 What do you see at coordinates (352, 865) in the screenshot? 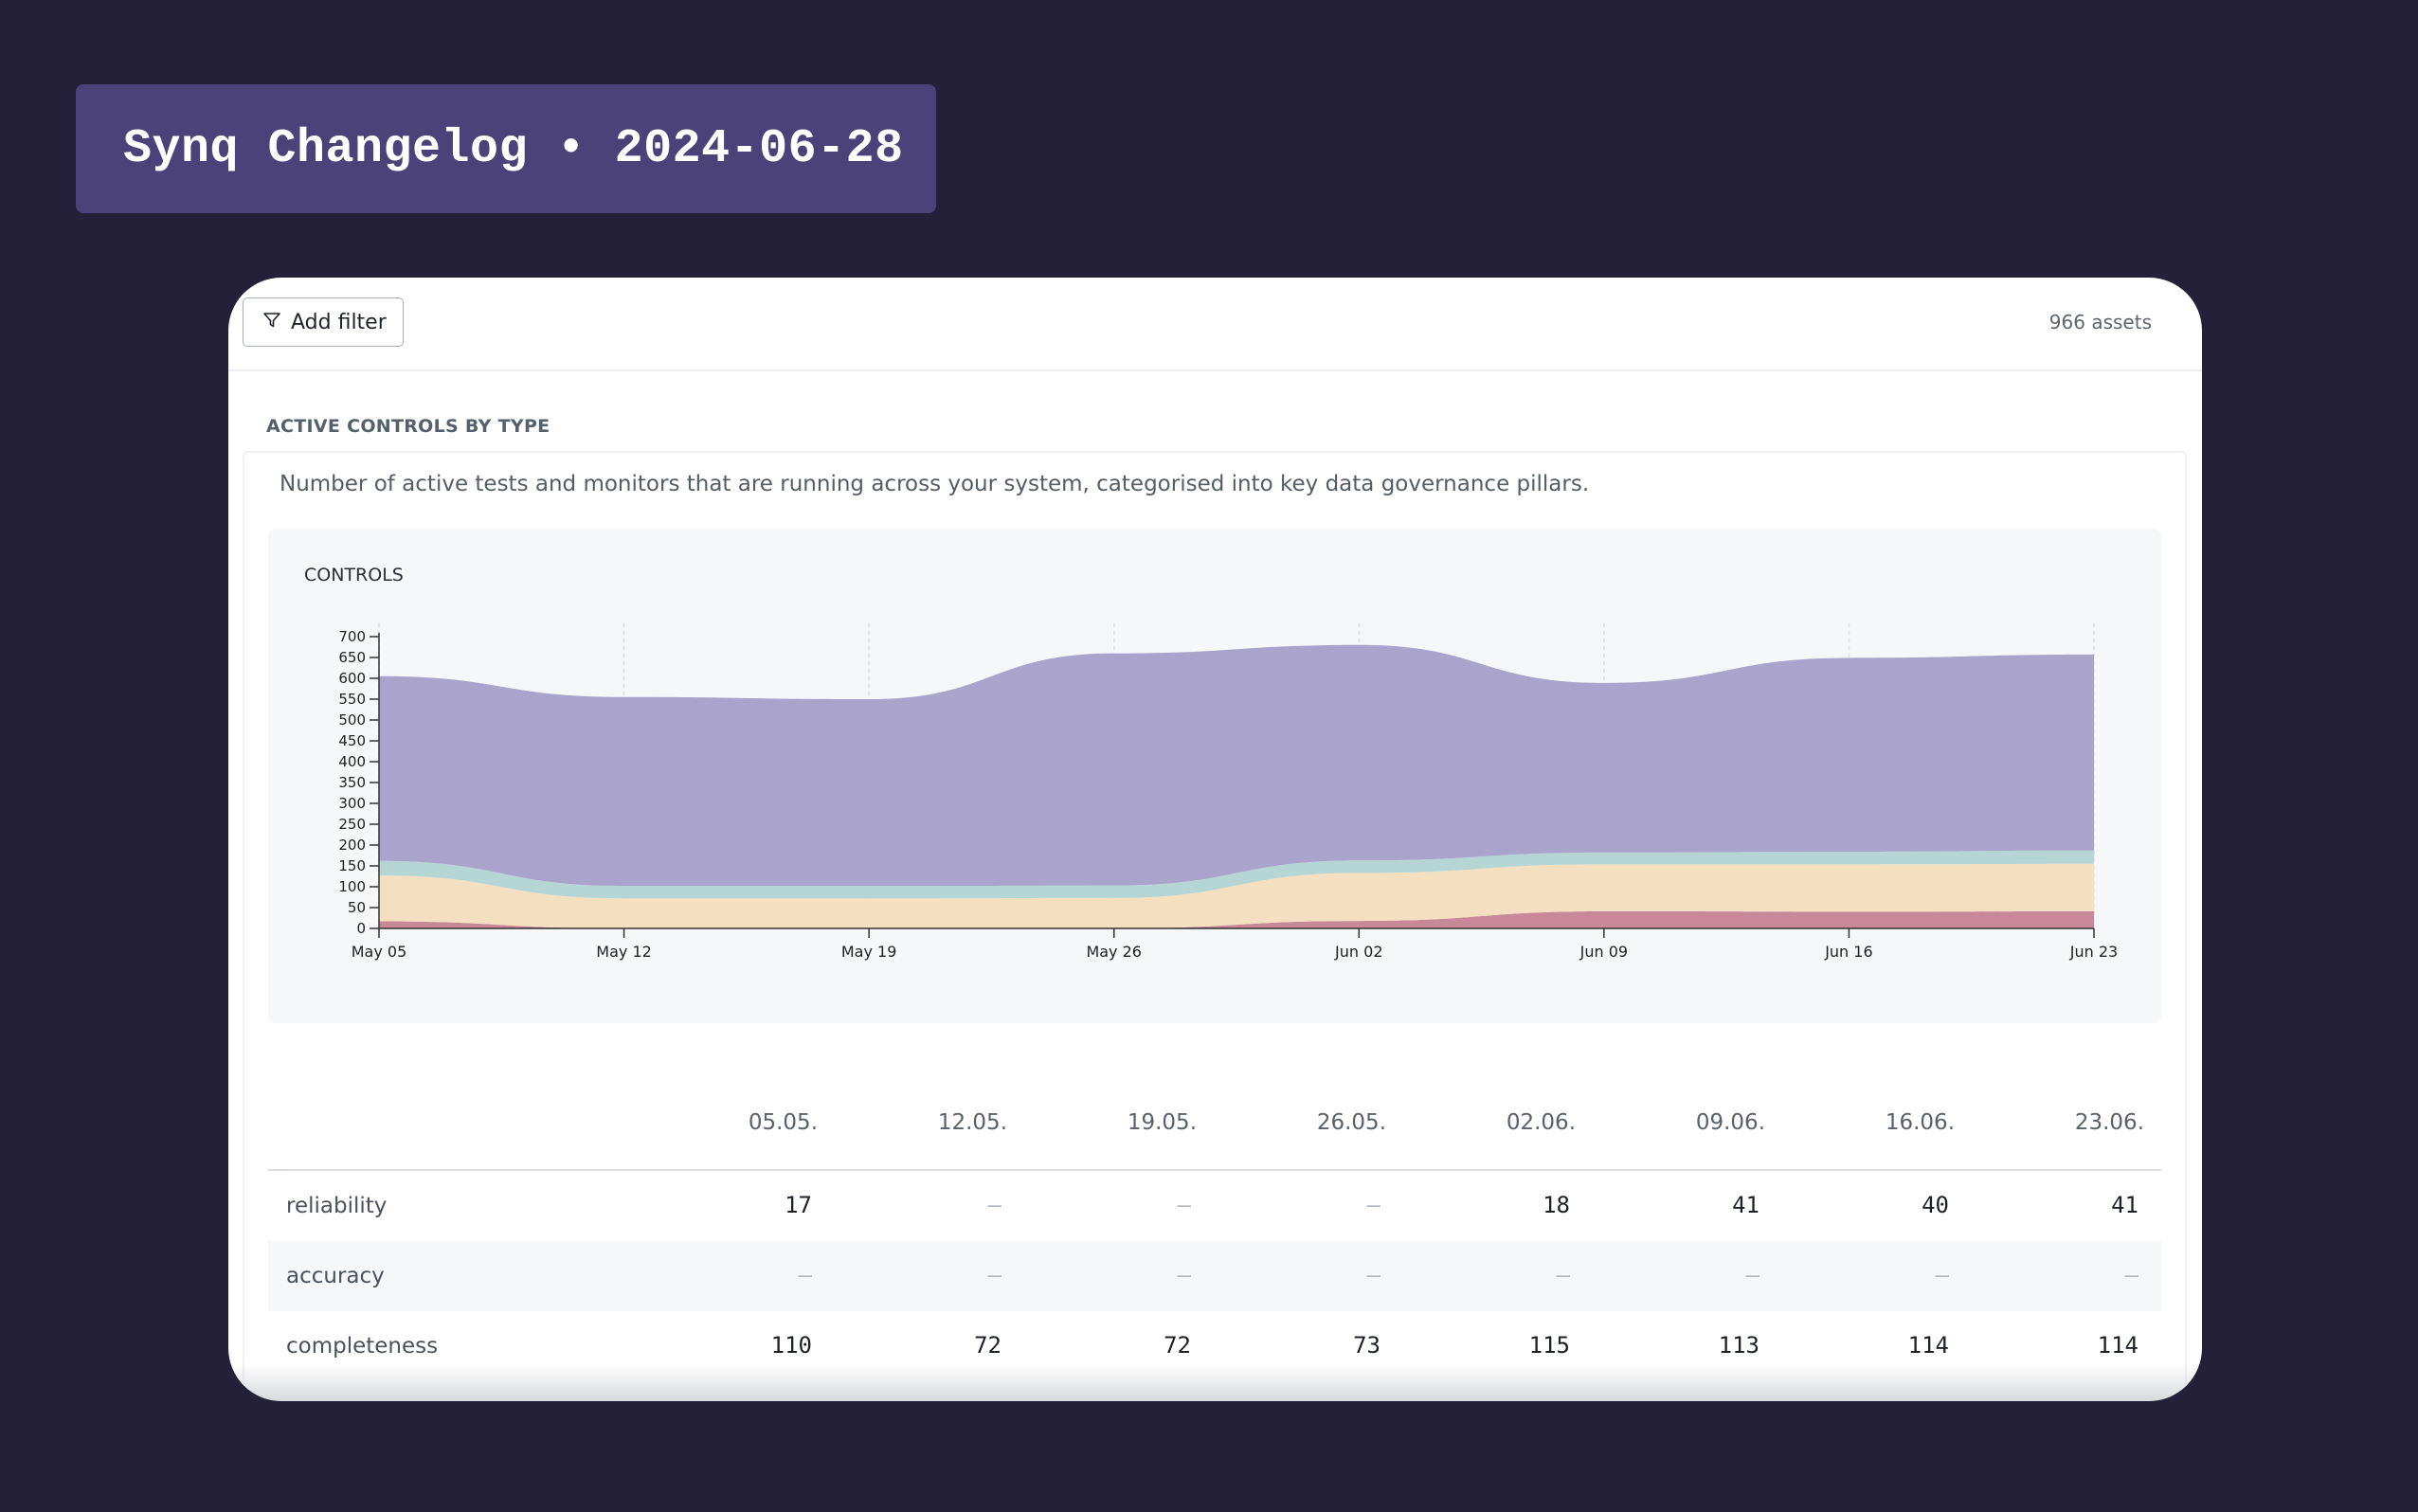
I see `y-tick-label: 150` at bounding box center [352, 865].